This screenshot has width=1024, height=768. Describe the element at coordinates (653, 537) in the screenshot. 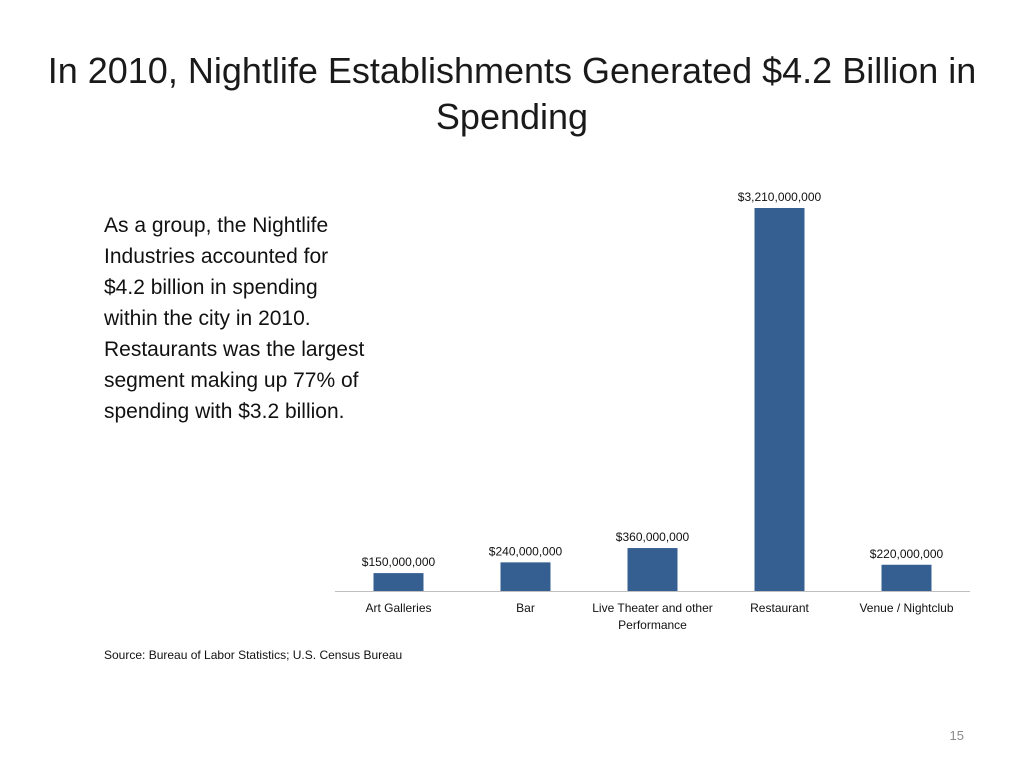

I see `data-label-2: $360,000,000` at that location.